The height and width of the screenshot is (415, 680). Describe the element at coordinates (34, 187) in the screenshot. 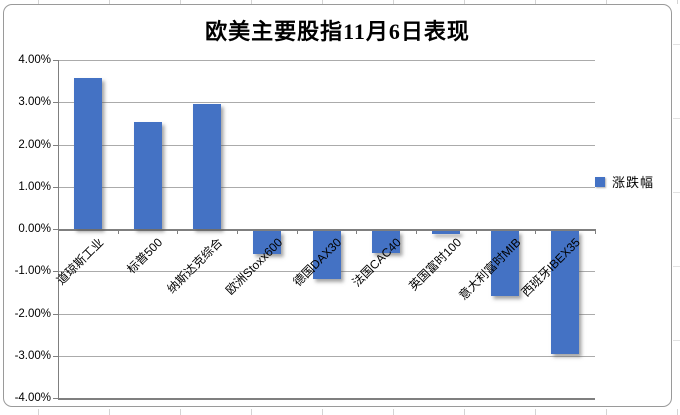

I see `y-axis-label: 1.00%` at that location.